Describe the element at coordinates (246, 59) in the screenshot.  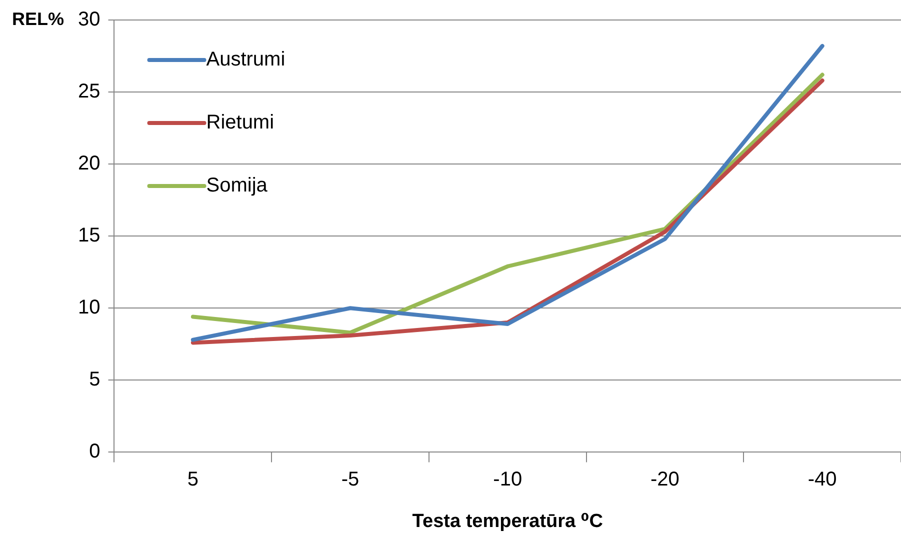
I see `legend-label: Austrumi` at that location.